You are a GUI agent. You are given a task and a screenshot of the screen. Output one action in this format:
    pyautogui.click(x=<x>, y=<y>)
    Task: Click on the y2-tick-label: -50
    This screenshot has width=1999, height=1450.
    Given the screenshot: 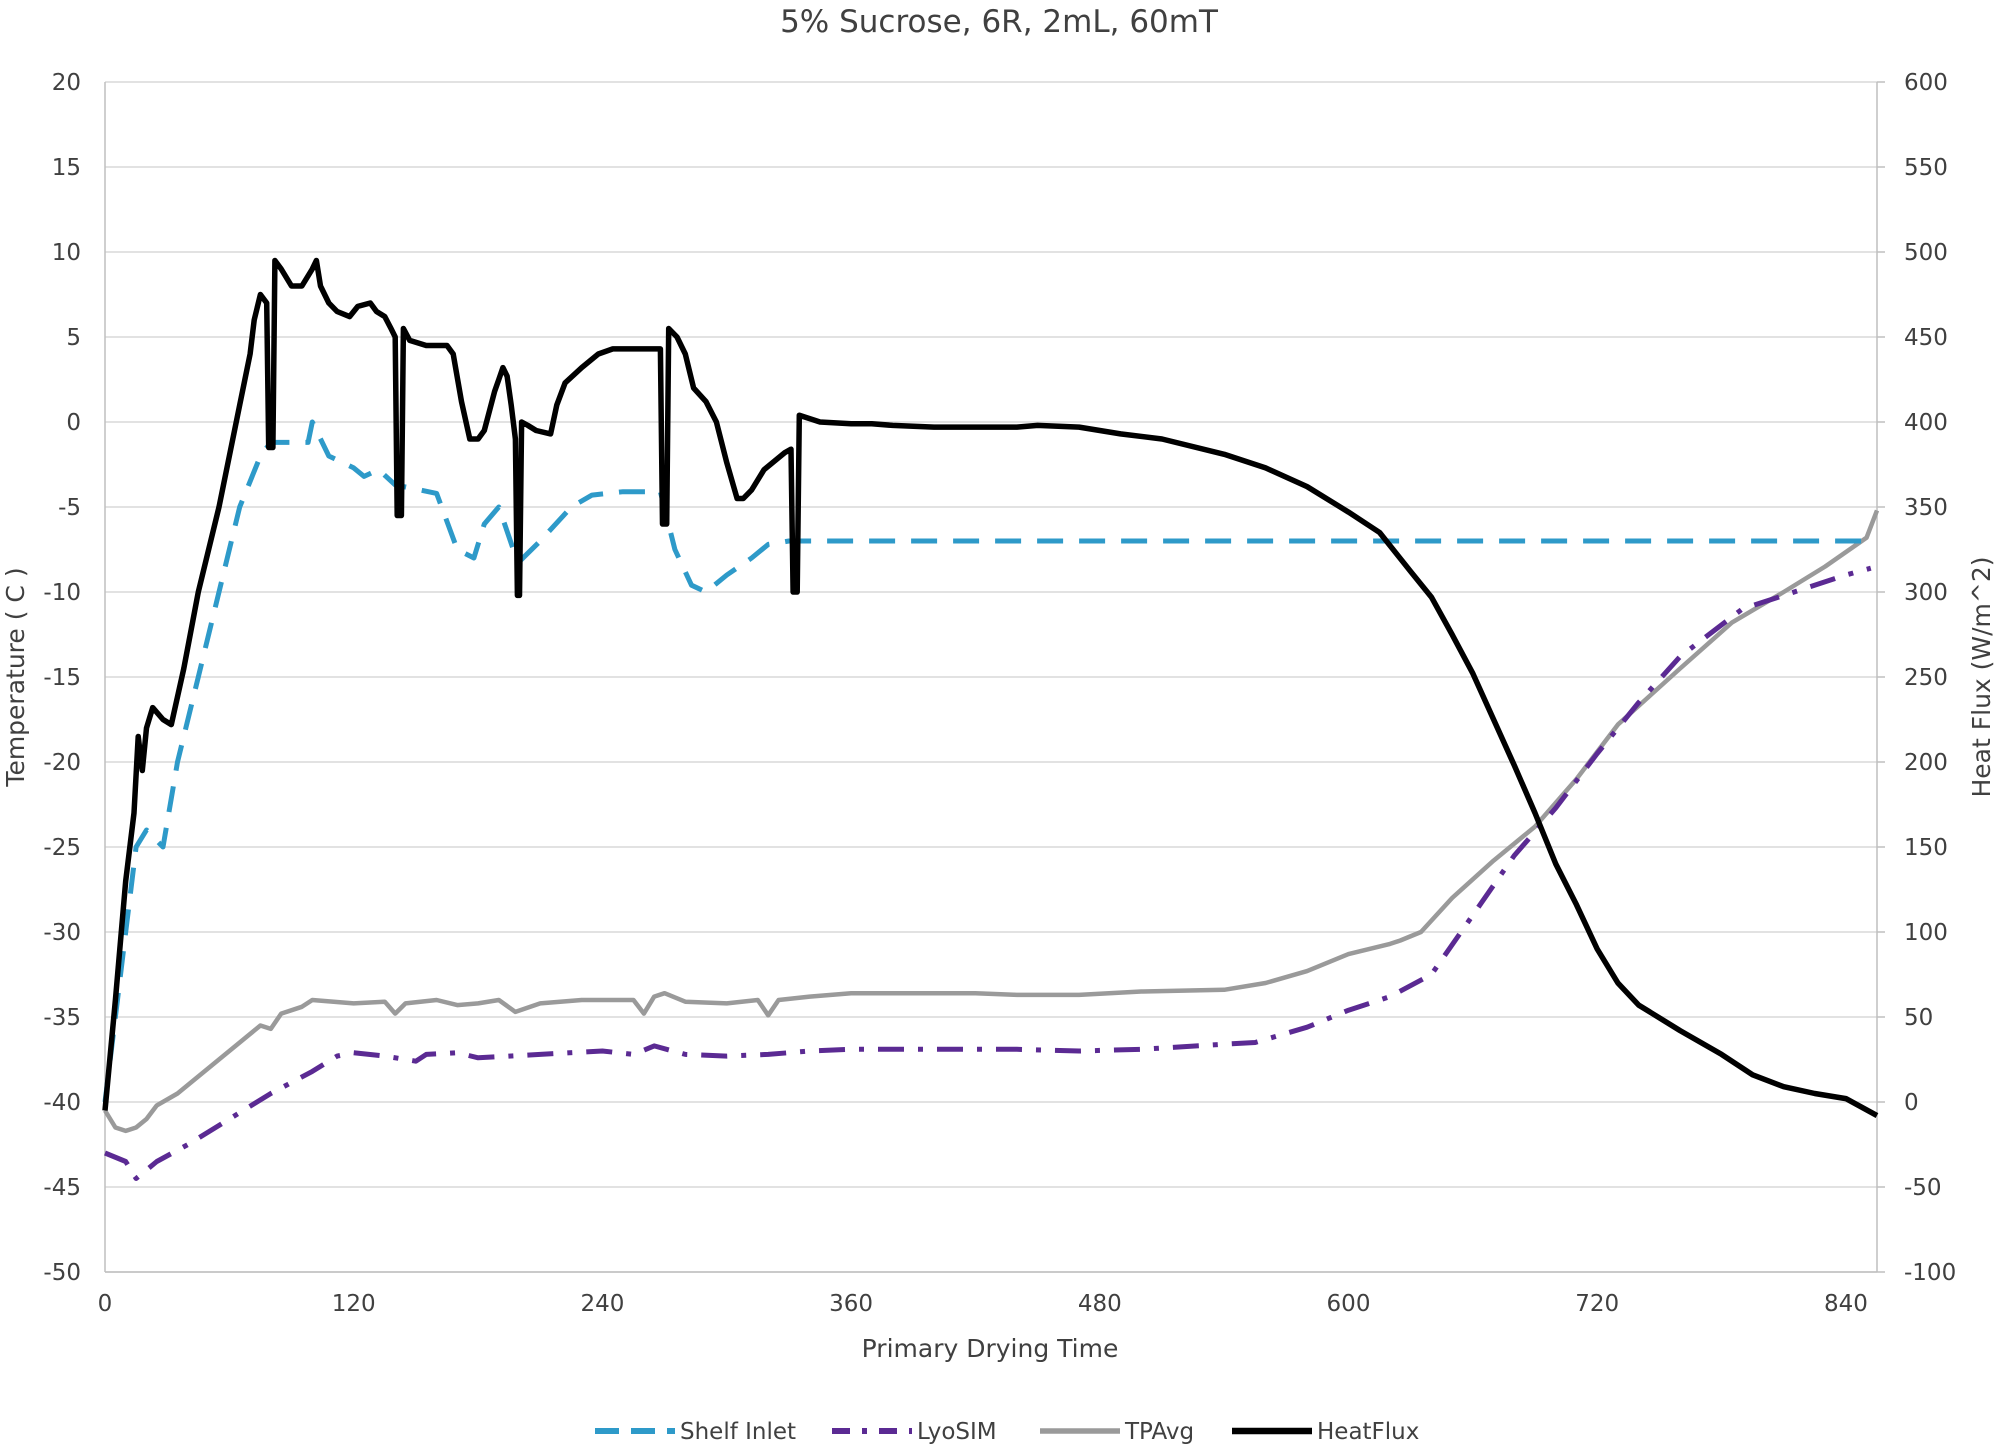 What is the action you would take?
    pyautogui.click(x=1923, y=1188)
    